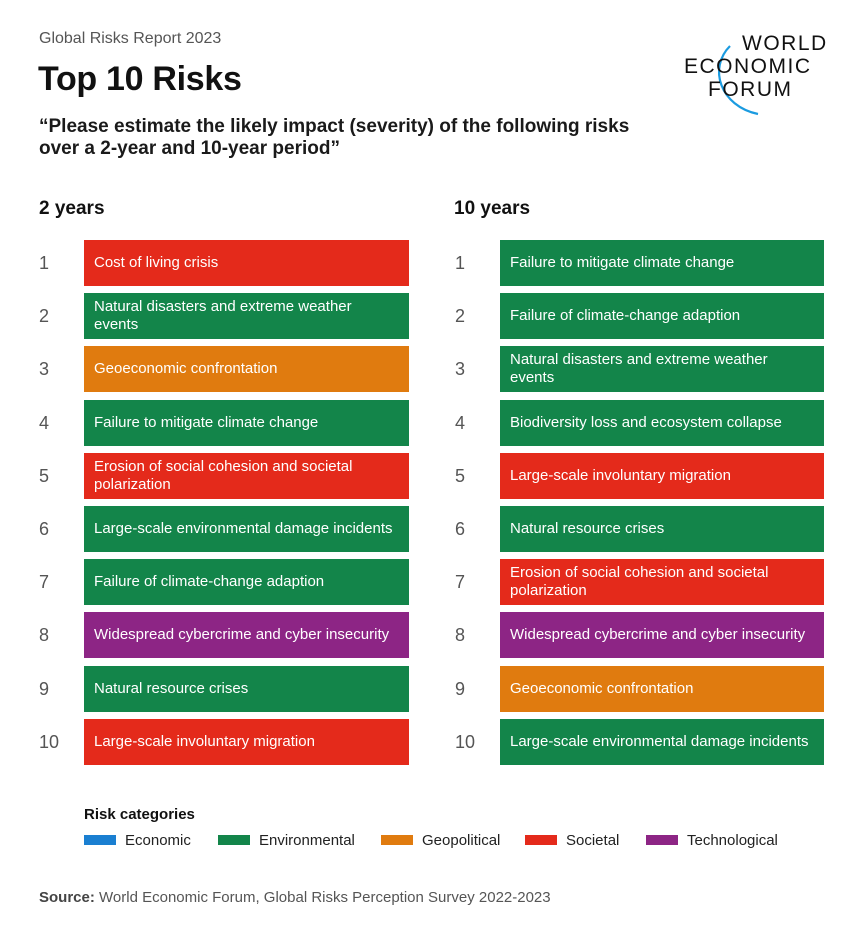 The image size is (850, 932). What do you see at coordinates (732, 840) in the screenshot?
I see `legend-label: Technological` at bounding box center [732, 840].